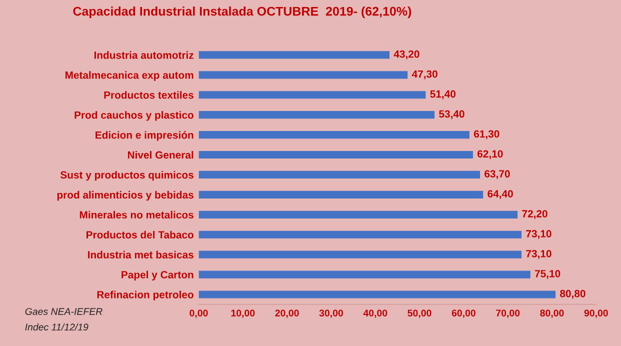 This screenshot has width=621, height=346. What do you see at coordinates (243, 314) in the screenshot?
I see `x-tick-label: 10,00` at bounding box center [243, 314].